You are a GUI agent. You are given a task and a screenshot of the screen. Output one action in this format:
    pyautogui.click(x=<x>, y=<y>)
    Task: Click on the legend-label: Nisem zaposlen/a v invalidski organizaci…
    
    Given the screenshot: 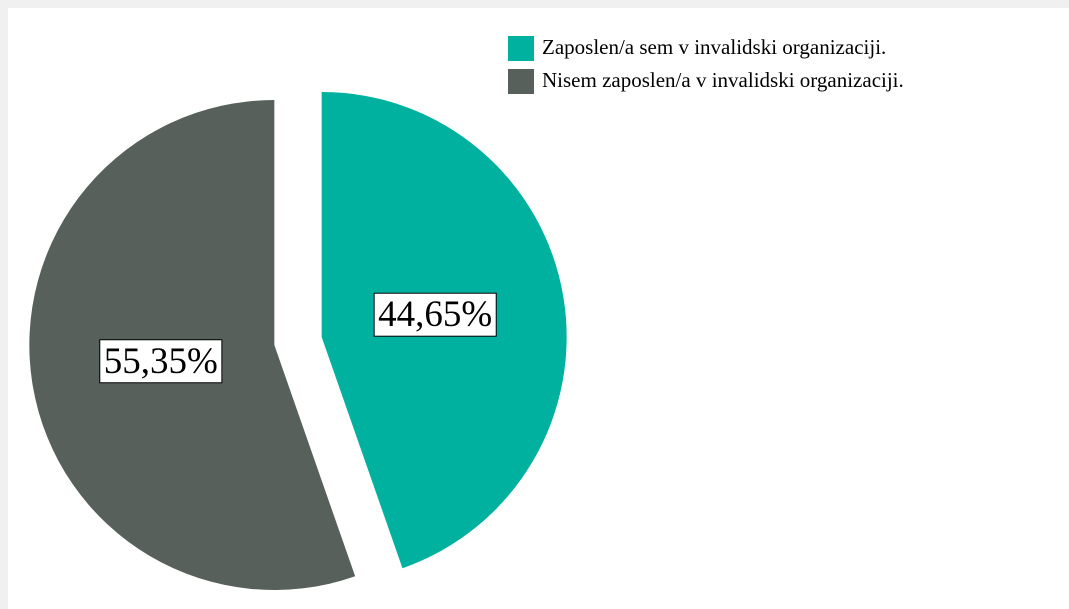 What is the action you would take?
    pyautogui.click(x=723, y=80)
    